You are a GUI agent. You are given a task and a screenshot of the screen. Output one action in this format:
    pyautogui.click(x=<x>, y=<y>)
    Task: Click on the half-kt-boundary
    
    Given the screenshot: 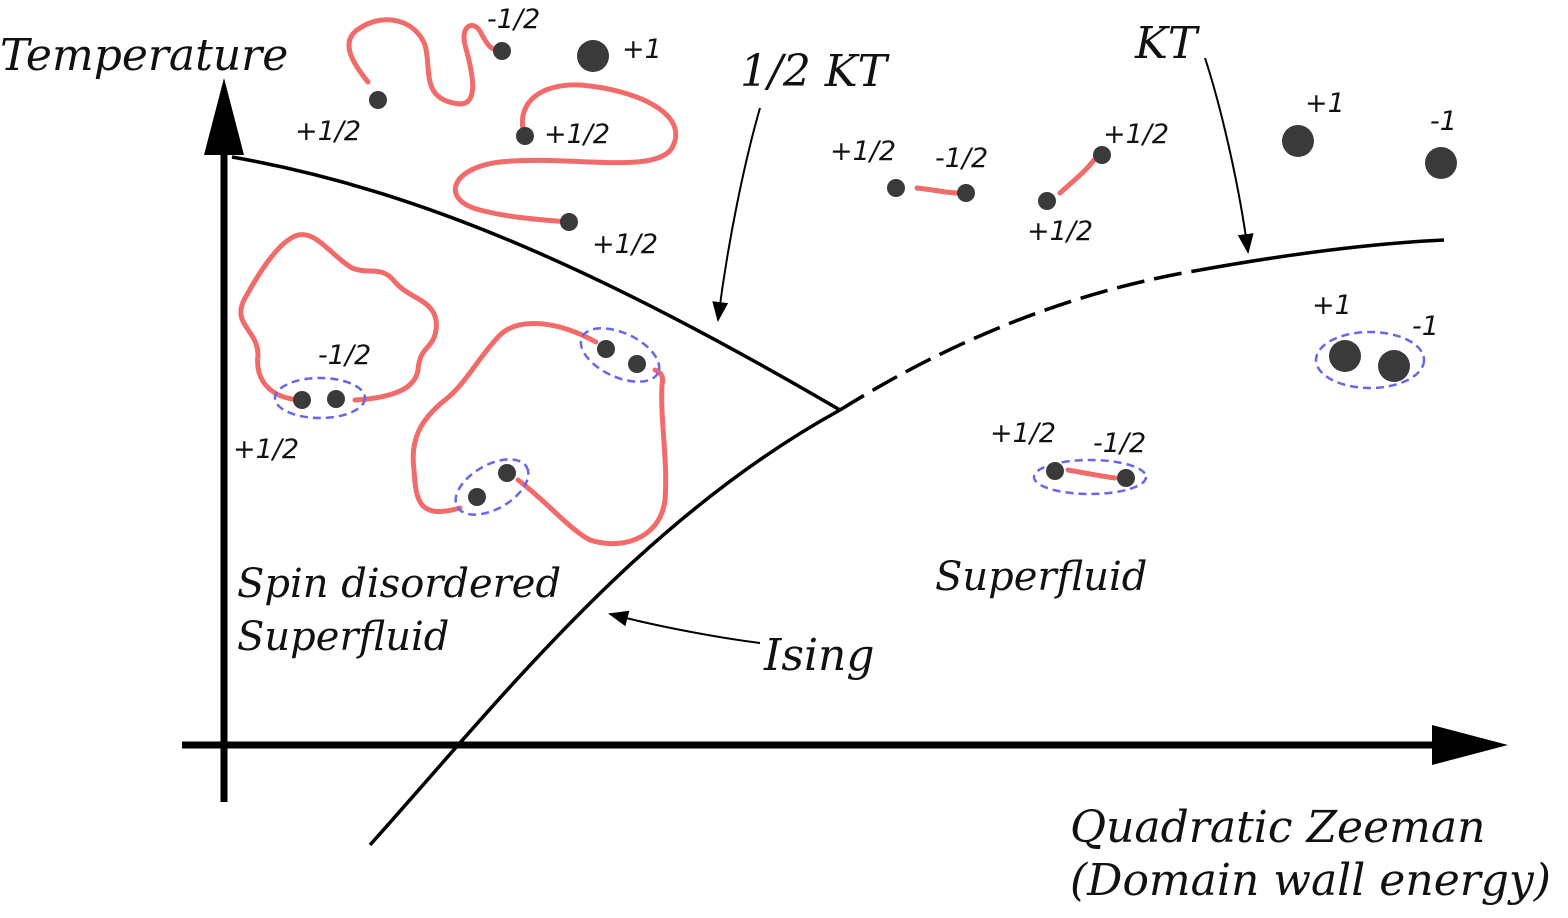 What is the action you would take?
    pyautogui.click(x=536, y=283)
    